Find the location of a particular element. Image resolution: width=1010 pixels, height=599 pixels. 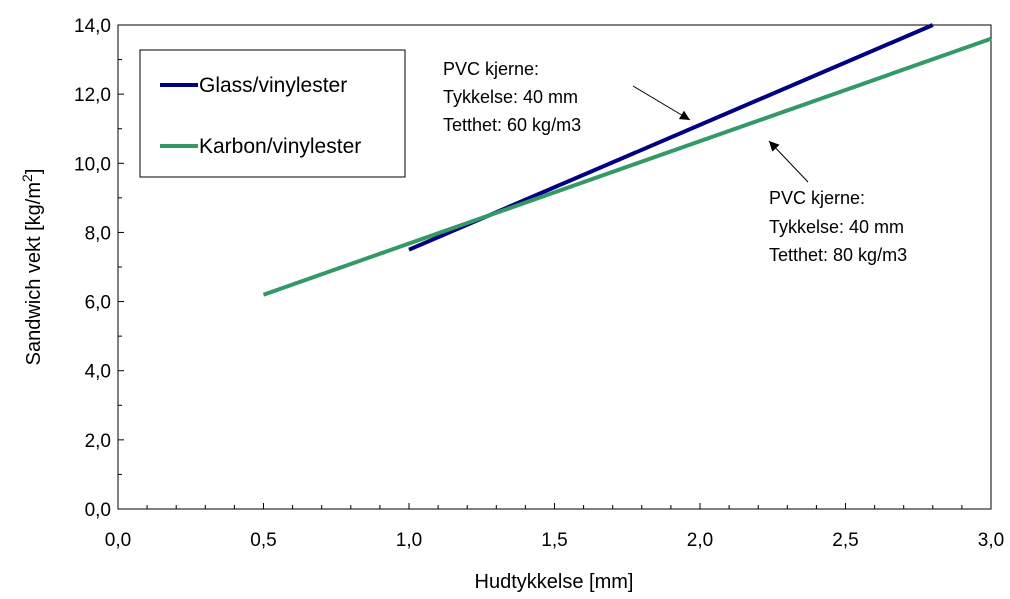

legend-box is located at coordinates (272, 113).